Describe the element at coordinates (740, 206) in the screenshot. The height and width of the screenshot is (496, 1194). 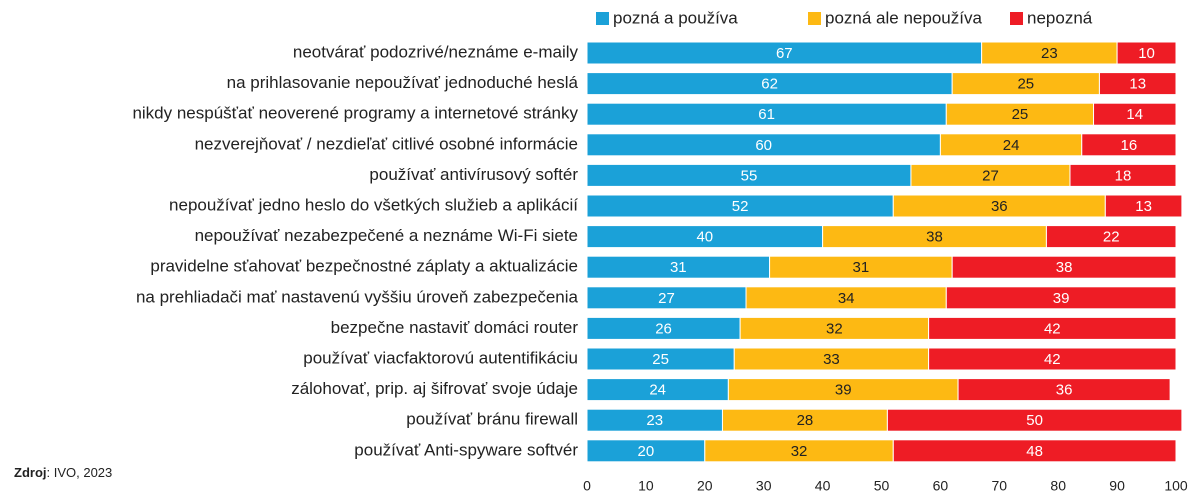
I see `data-label: 52` at that location.